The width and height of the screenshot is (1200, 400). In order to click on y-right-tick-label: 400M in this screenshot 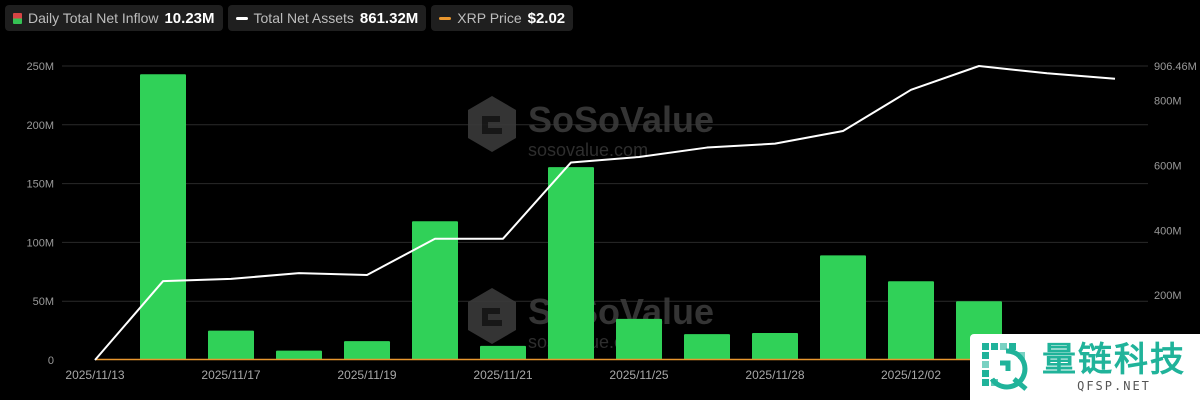, I will do `click(1168, 231)`.